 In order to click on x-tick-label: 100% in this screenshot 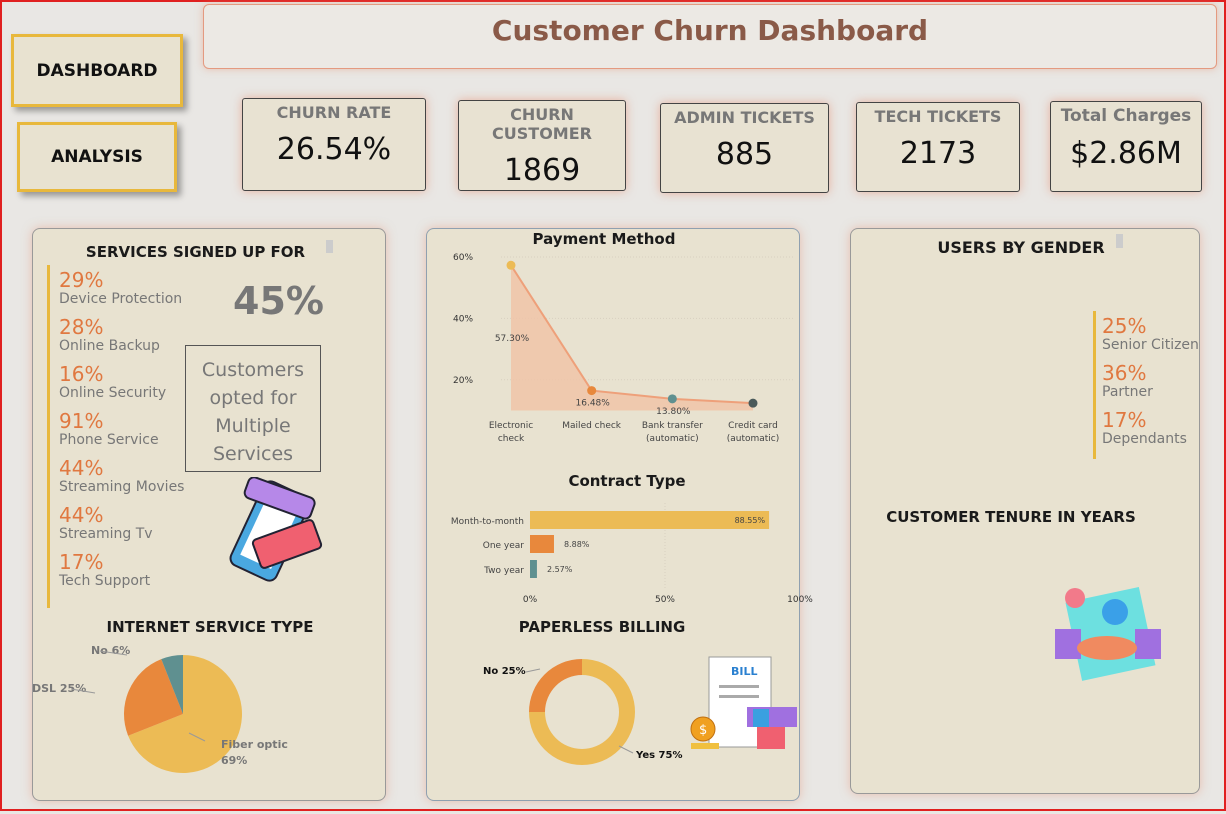, I will do `click(800, 600)`.